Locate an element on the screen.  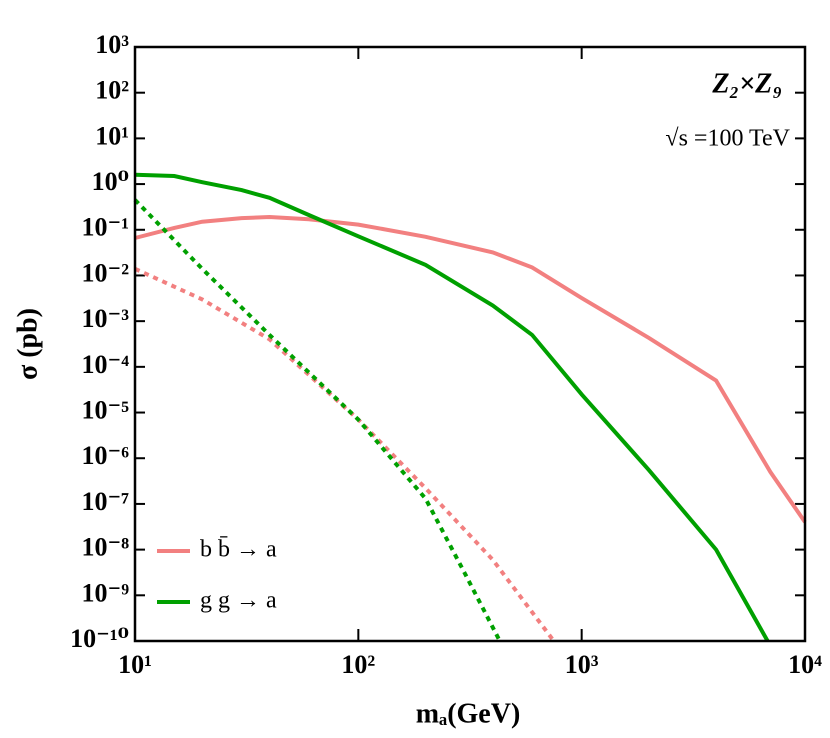
legend-label: b b̄ → a is located at coordinates (238, 549).